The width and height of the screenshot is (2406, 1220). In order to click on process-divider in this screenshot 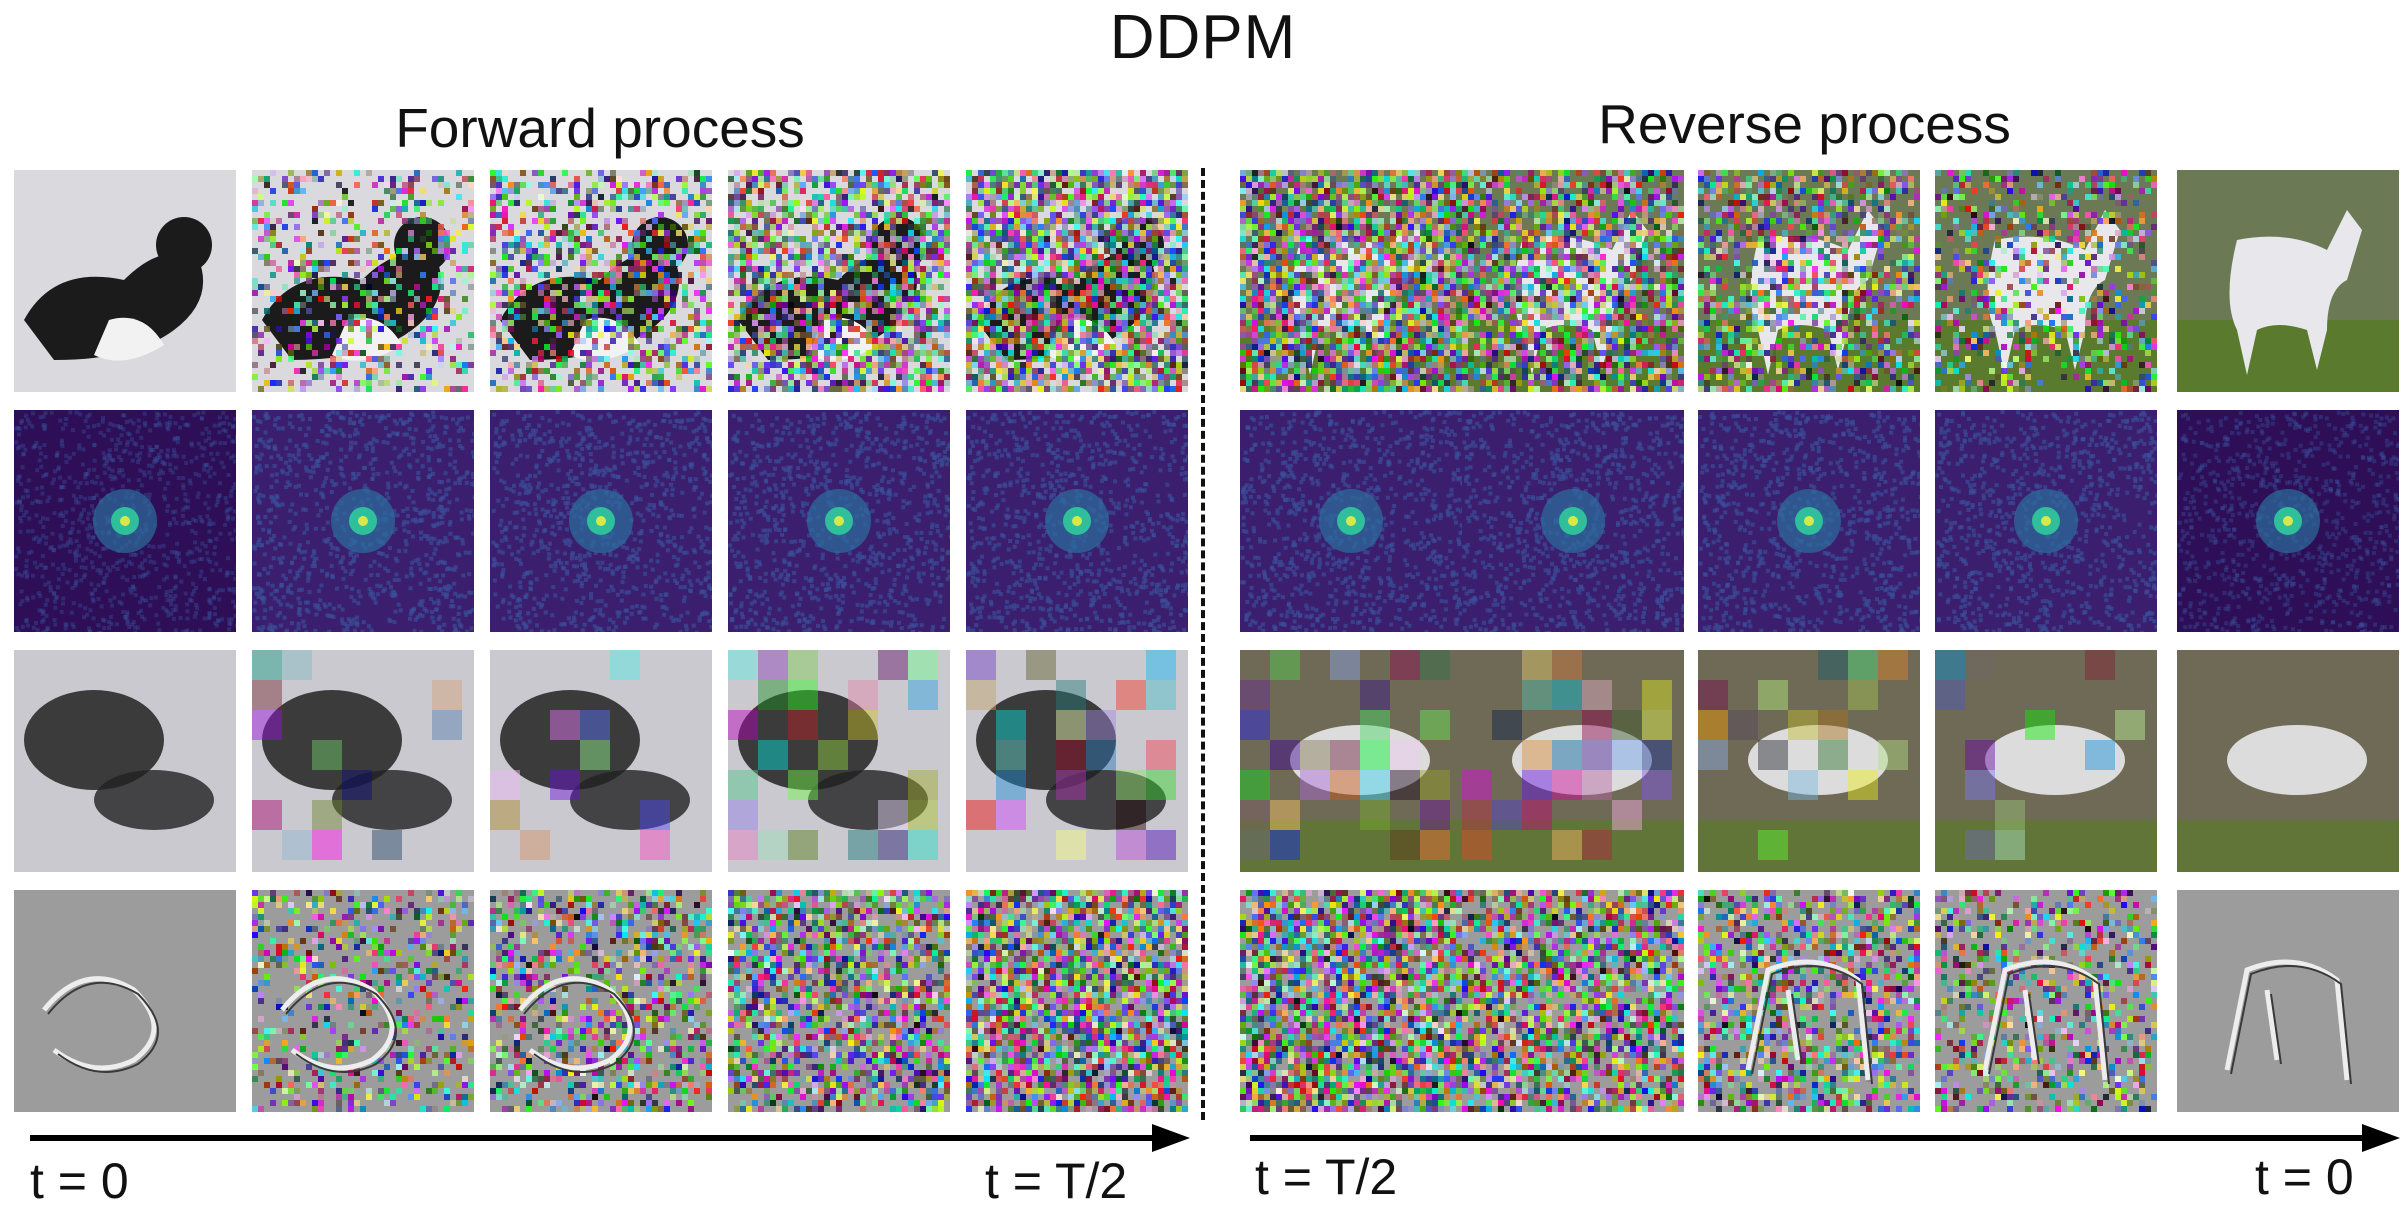, I will do `click(1203, 644)`.